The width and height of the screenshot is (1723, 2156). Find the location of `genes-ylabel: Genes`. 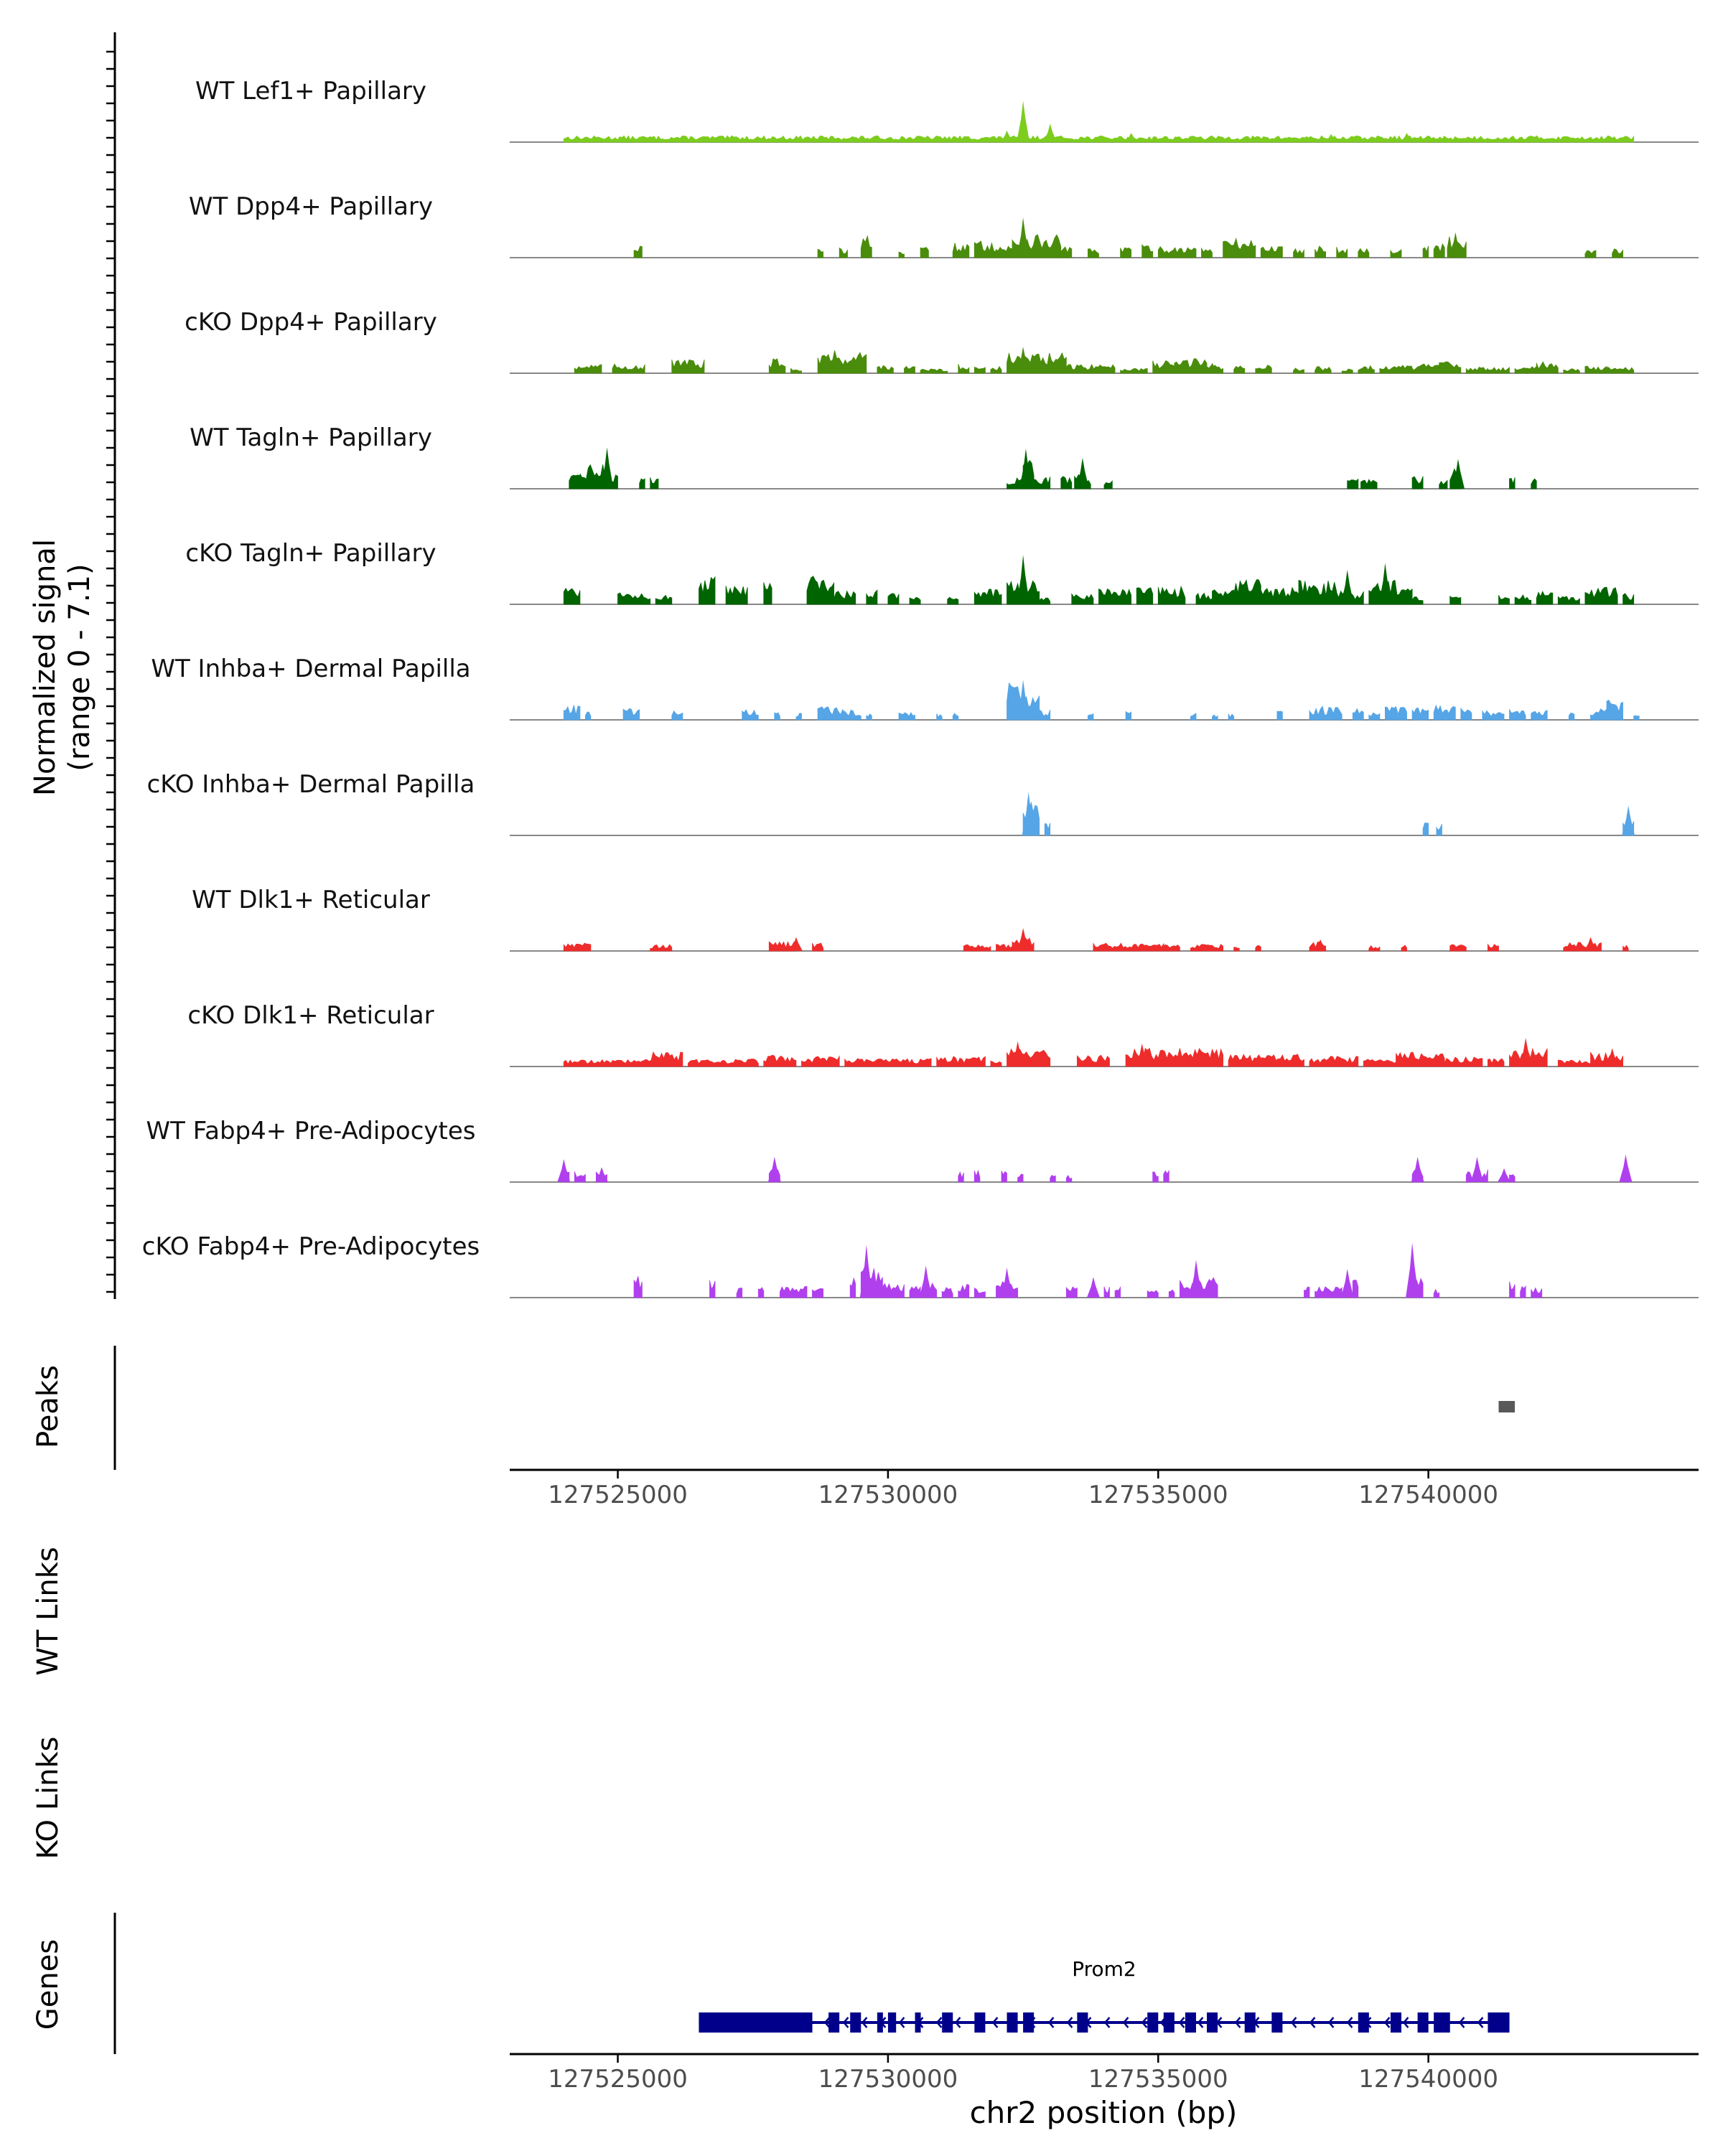

genes-ylabel: Genes is located at coordinates (48, 1984).